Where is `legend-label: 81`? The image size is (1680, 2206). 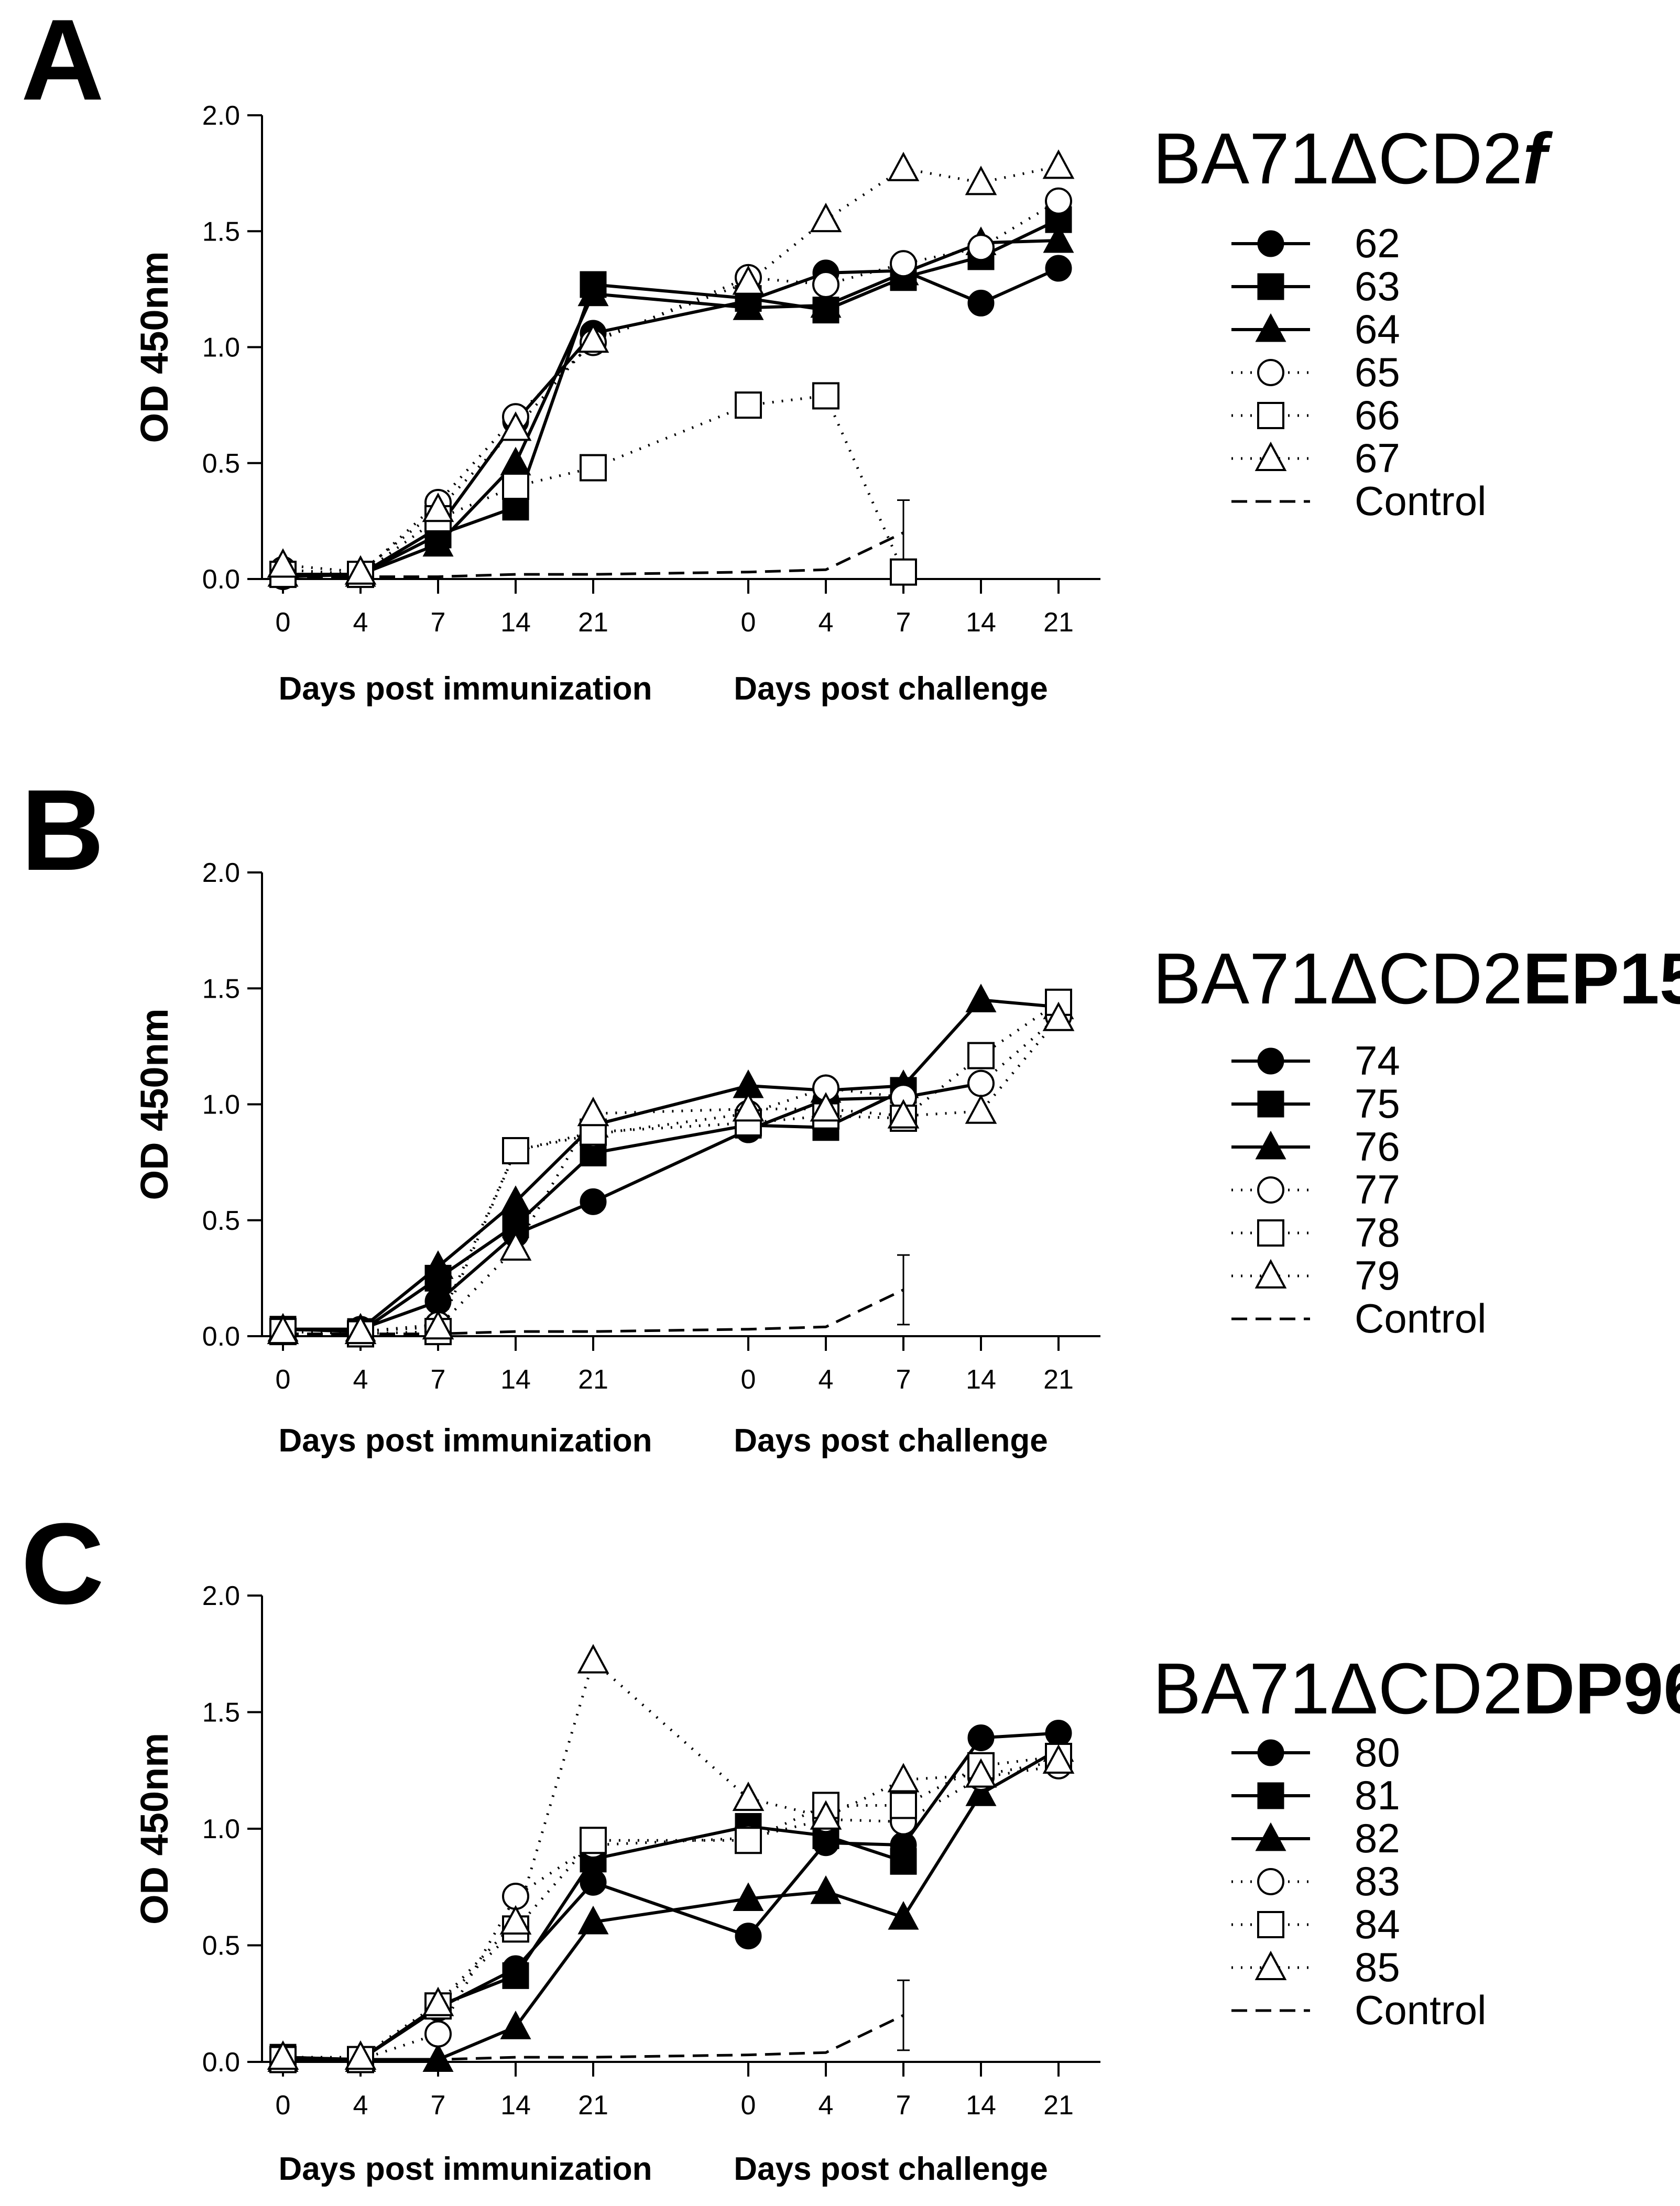
legend-label: 81 is located at coordinates (1378, 1795).